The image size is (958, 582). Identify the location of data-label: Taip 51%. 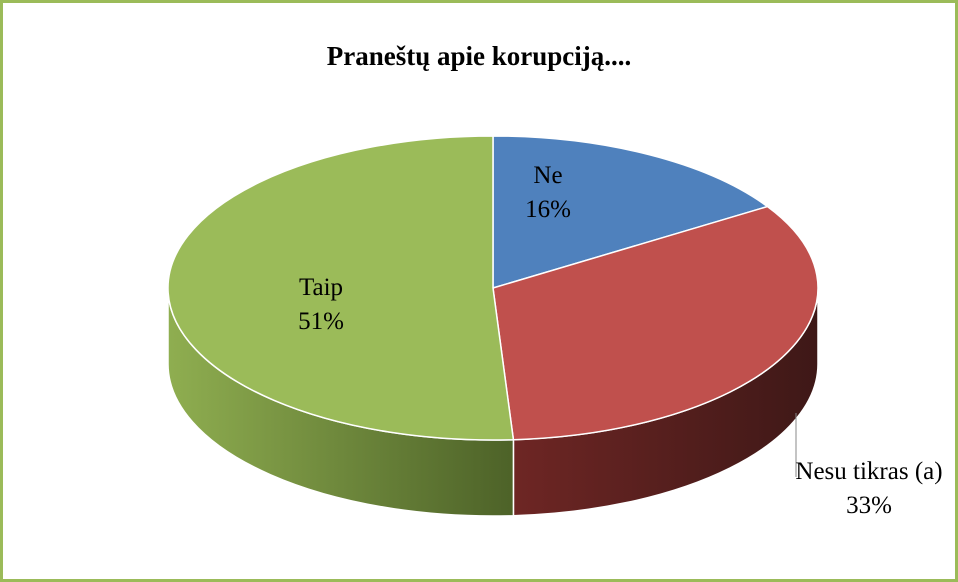
(321, 305).